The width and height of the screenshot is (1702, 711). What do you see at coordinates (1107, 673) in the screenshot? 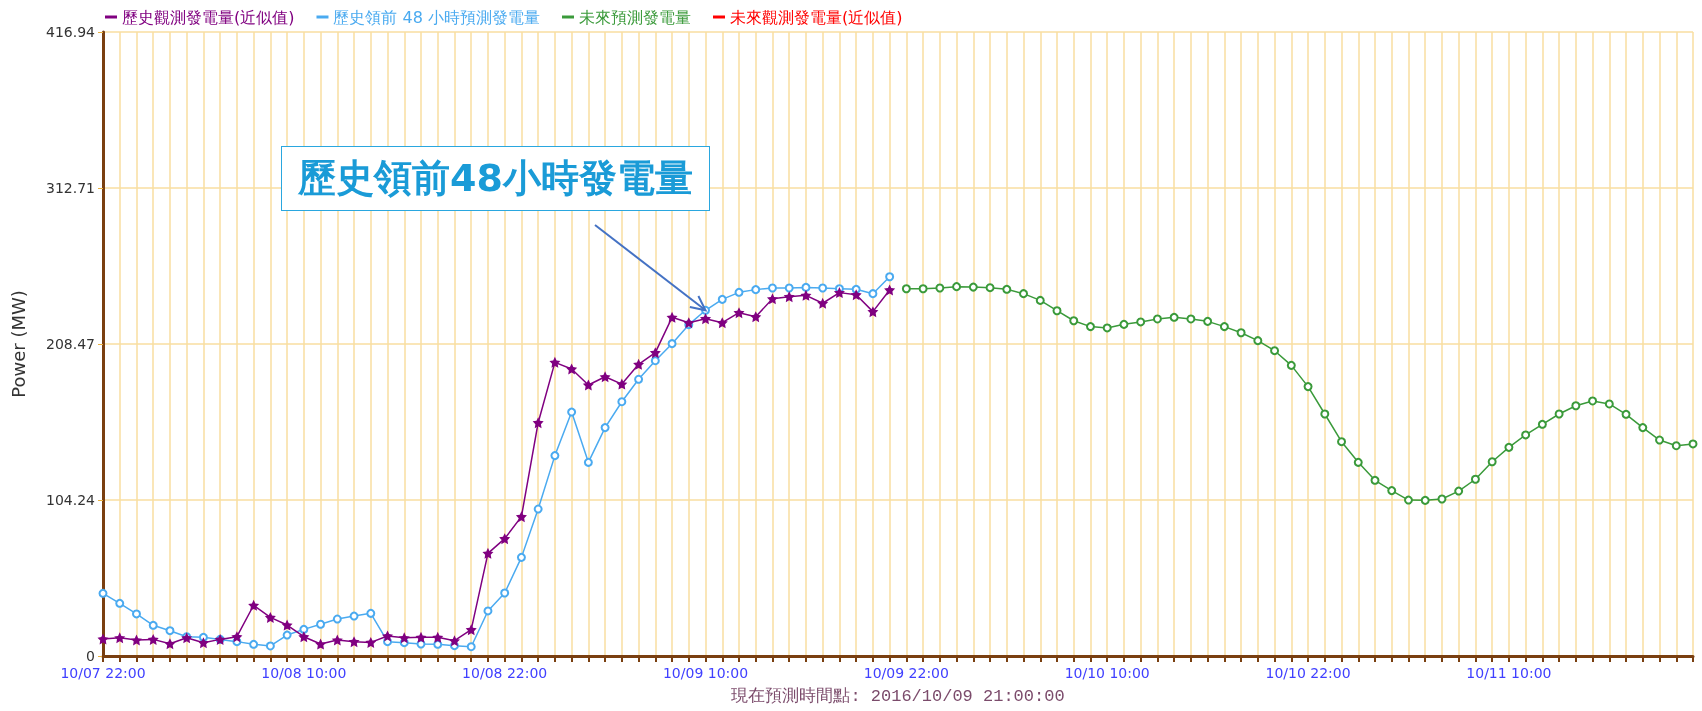
I see `x-tick-label: 10/10 10:00` at bounding box center [1107, 673].